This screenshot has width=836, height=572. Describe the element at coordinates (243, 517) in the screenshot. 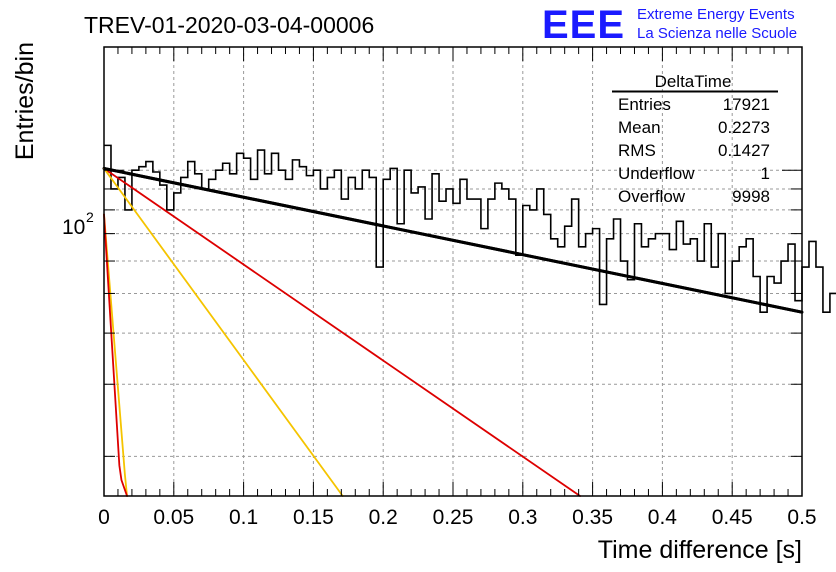

I see `x-tick-label: 0.1` at that location.